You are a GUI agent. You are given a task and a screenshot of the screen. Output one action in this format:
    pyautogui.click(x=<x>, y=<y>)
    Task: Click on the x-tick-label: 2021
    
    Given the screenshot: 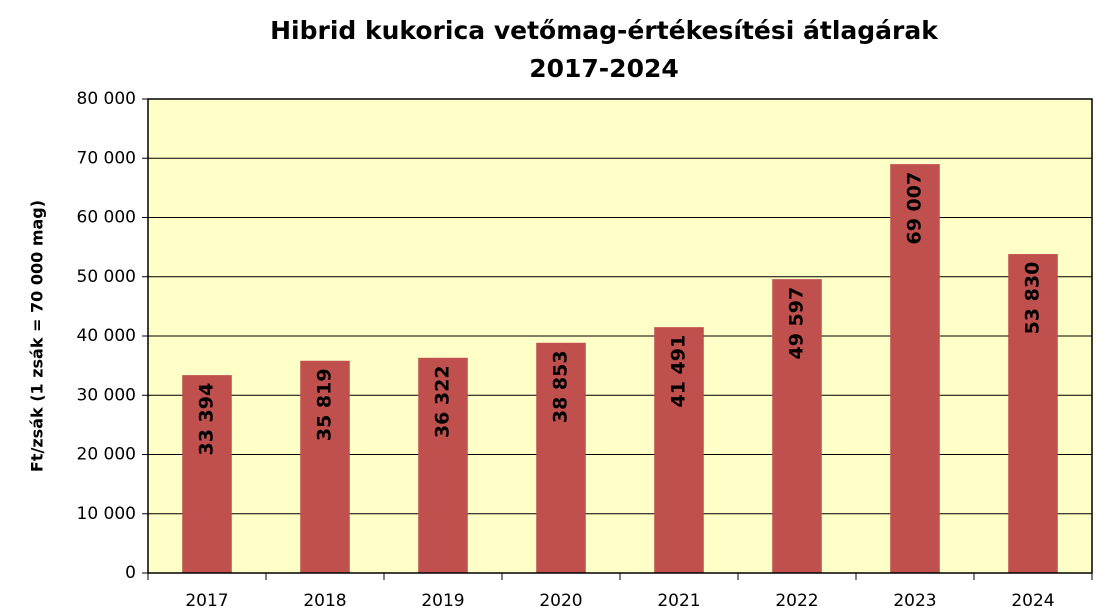 What is the action you would take?
    pyautogui.click(x=678, y=600)
    